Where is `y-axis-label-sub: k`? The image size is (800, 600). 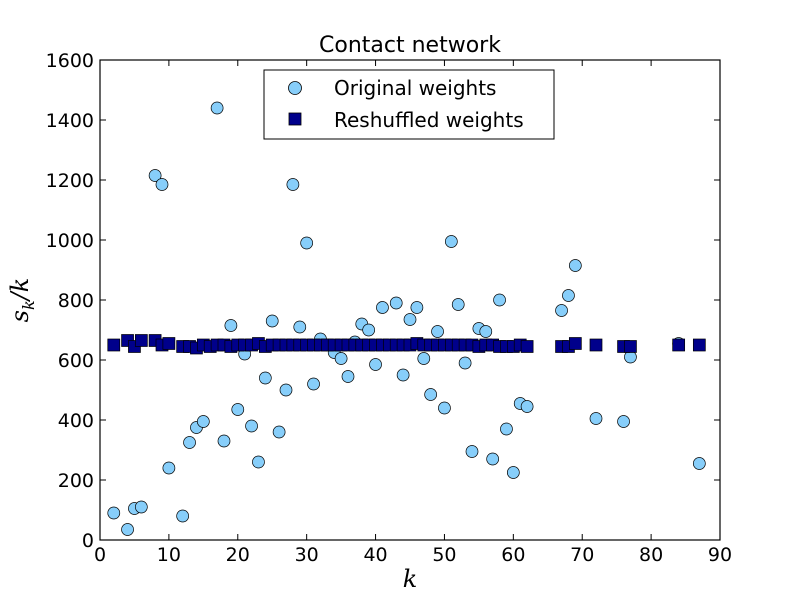 y-axis-label-sub: k is located at coordinates (28, 305).